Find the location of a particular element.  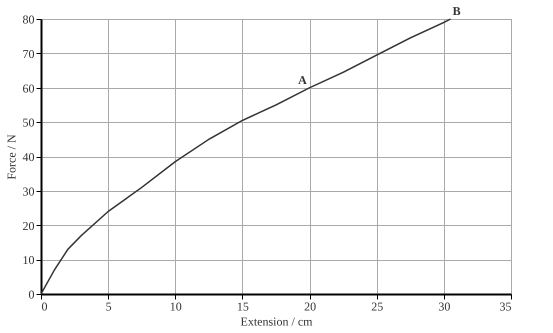

x-tick-label: 35 is located at coordinates (506, 307).